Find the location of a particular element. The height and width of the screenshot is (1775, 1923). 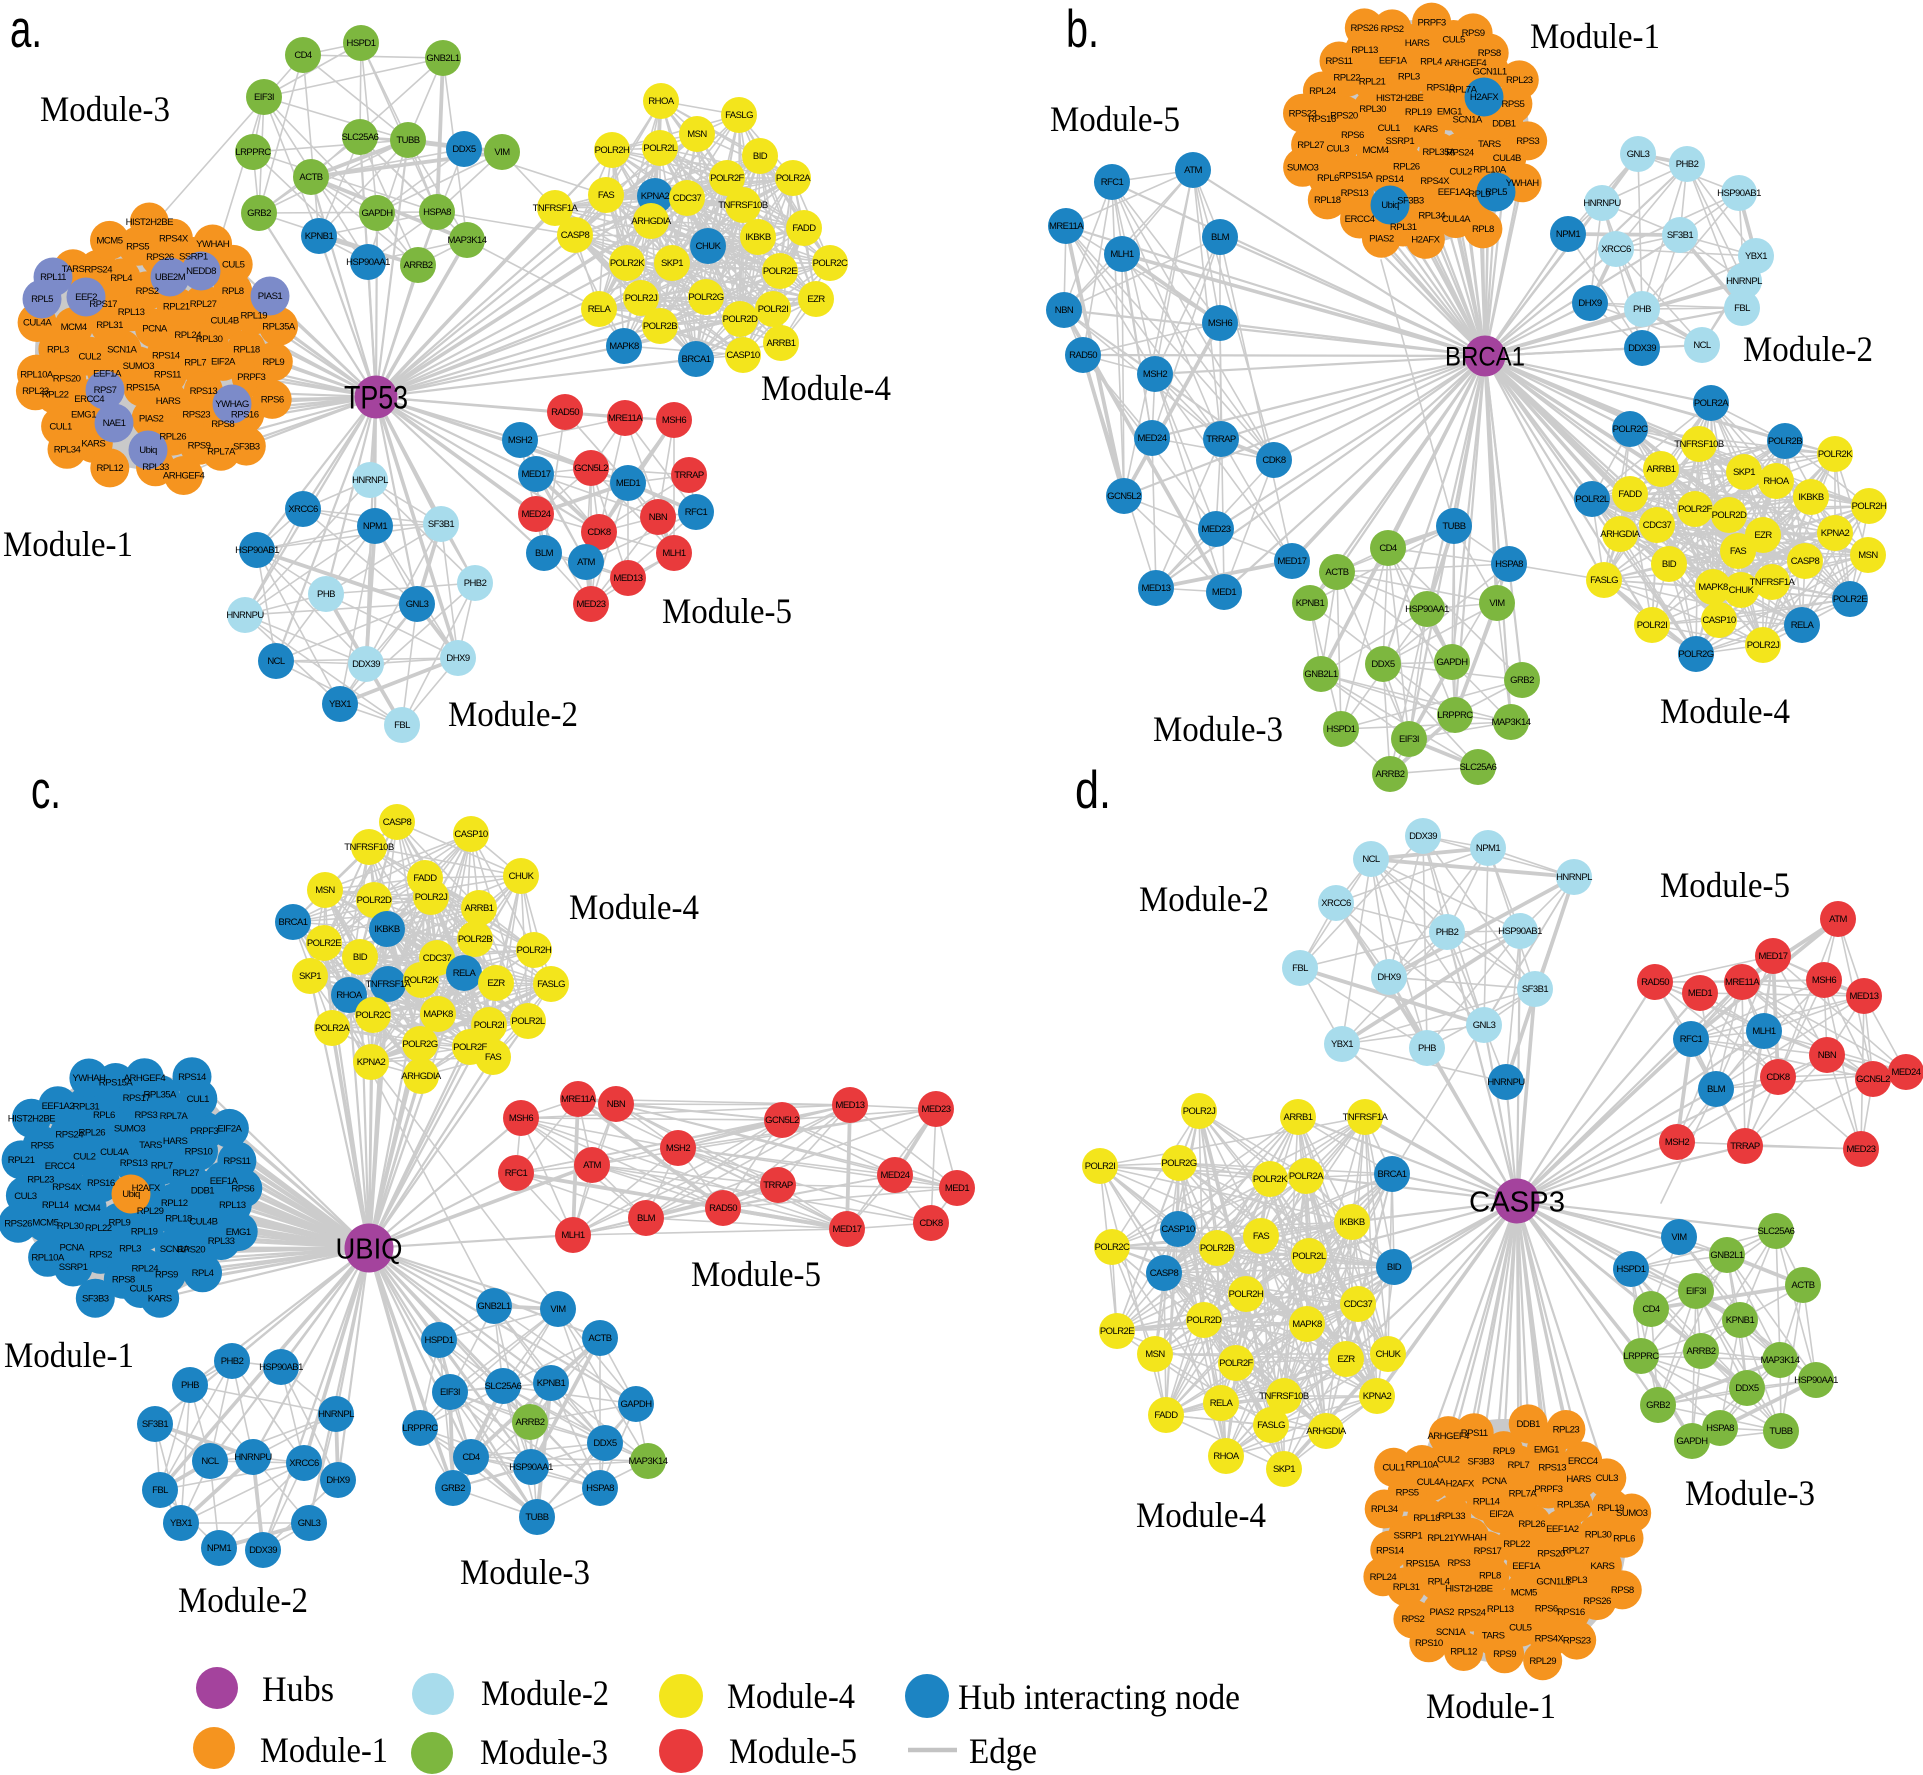

svg-text: RPL9 is located at coordinates (119, 1222).